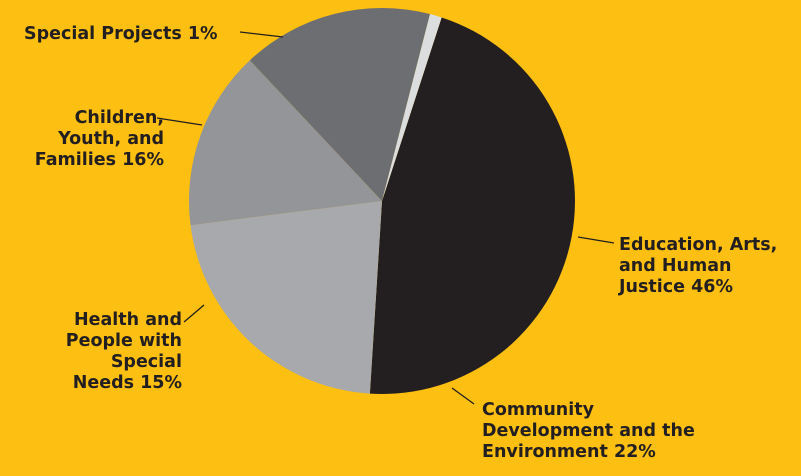 The image size is (801, 476). I want to click on slice-children-youth-families, so click(339, 104).